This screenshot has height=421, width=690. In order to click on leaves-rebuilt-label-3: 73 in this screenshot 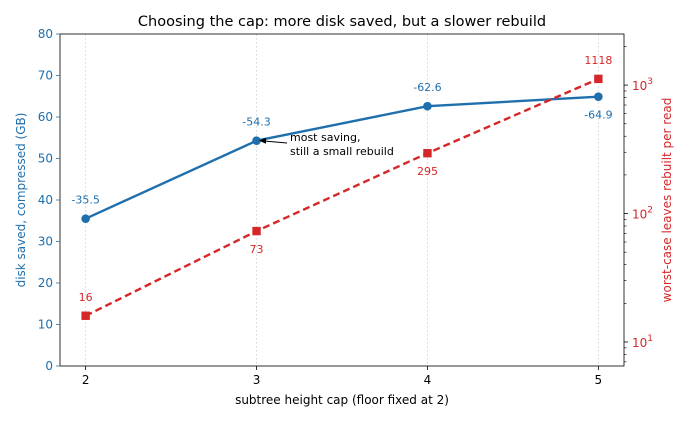, I will do `click(257, 249)`.